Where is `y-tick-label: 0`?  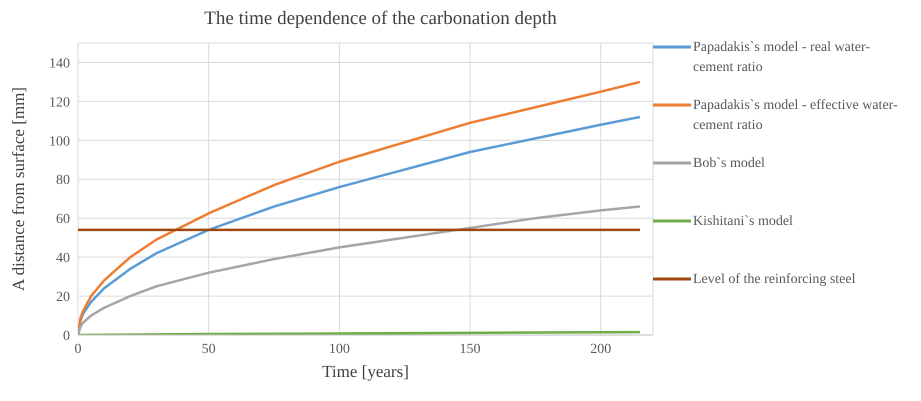 y-tick-label: 0 is located at coordinates (66, 336).